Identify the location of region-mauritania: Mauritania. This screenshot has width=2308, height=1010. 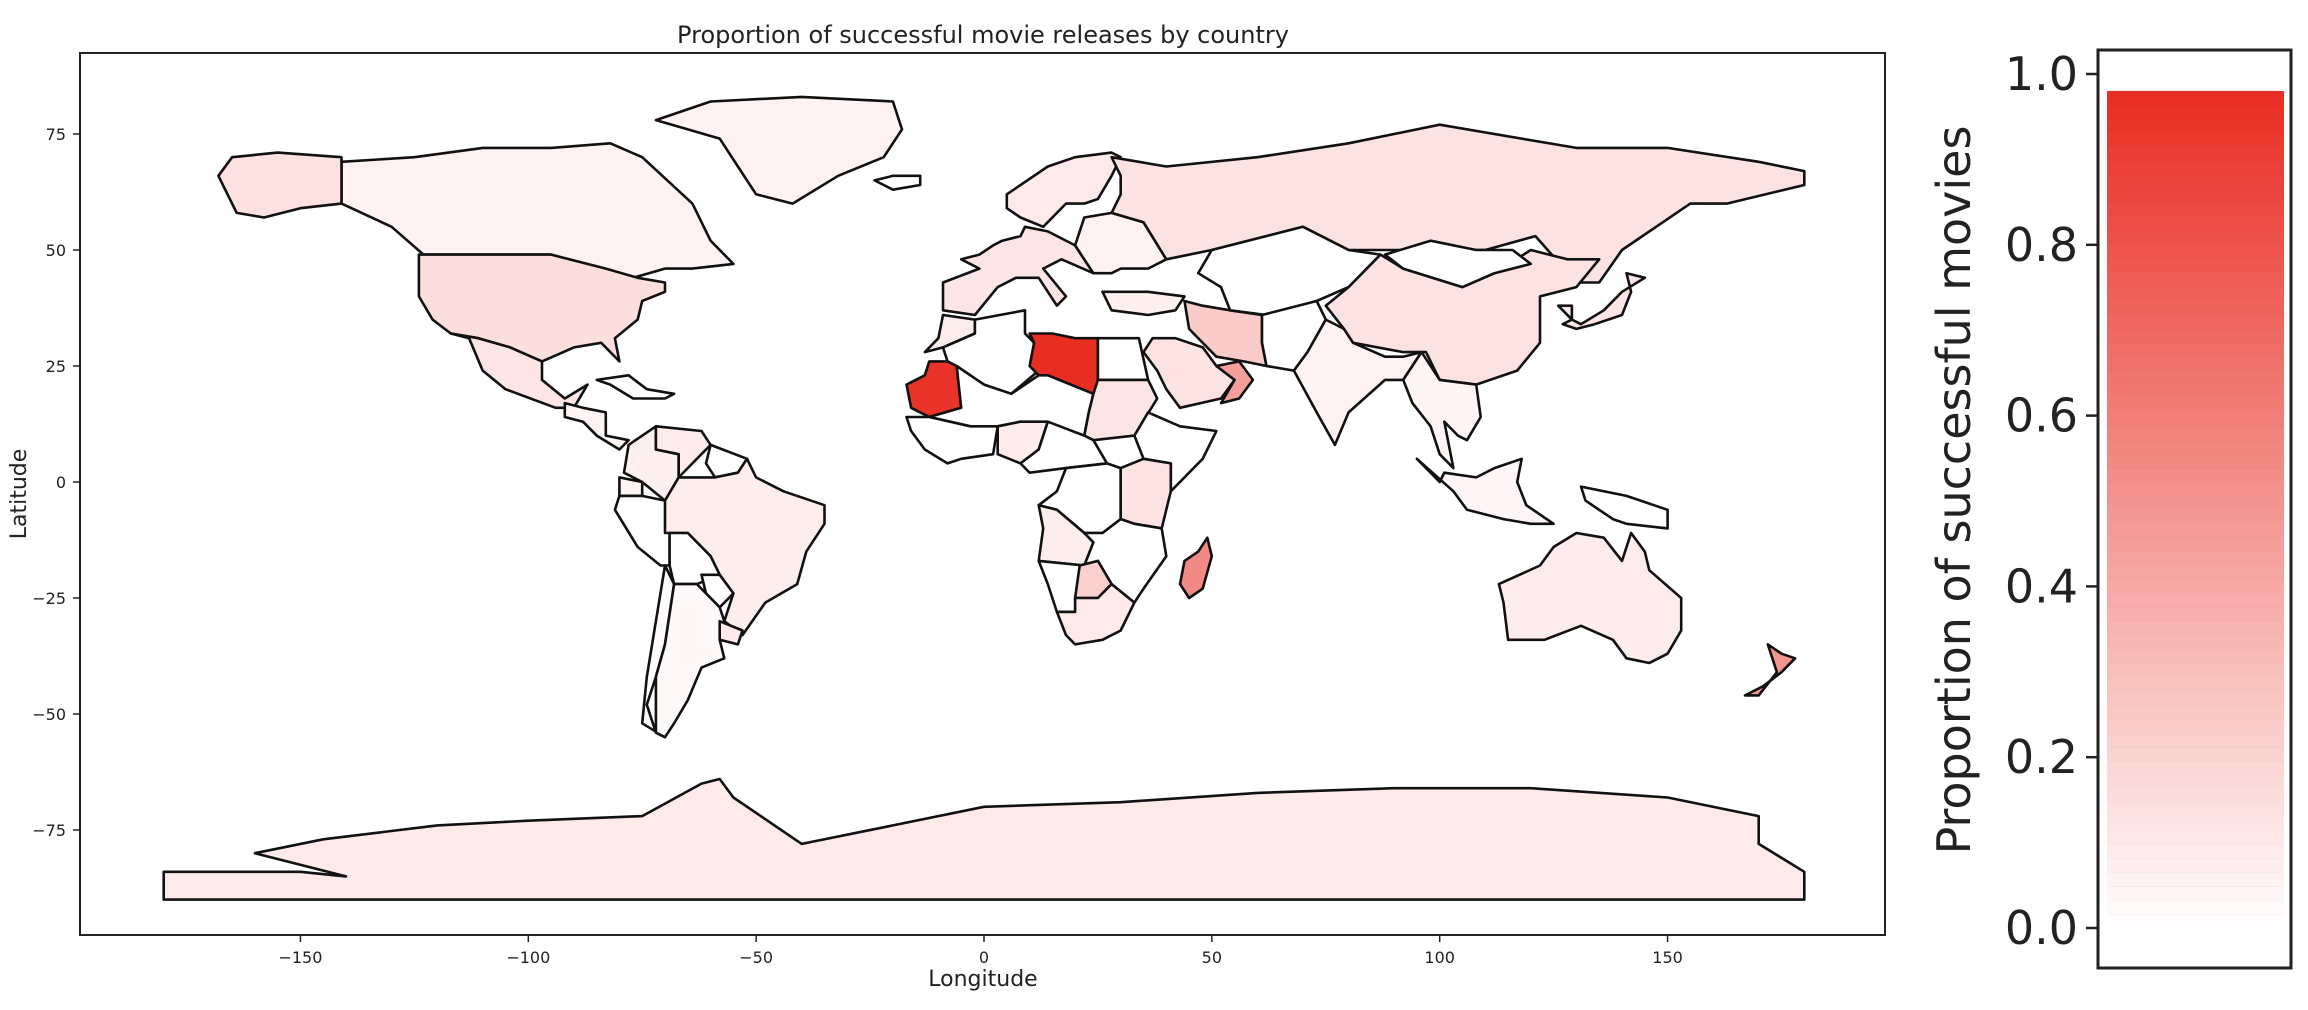
(934, 389).